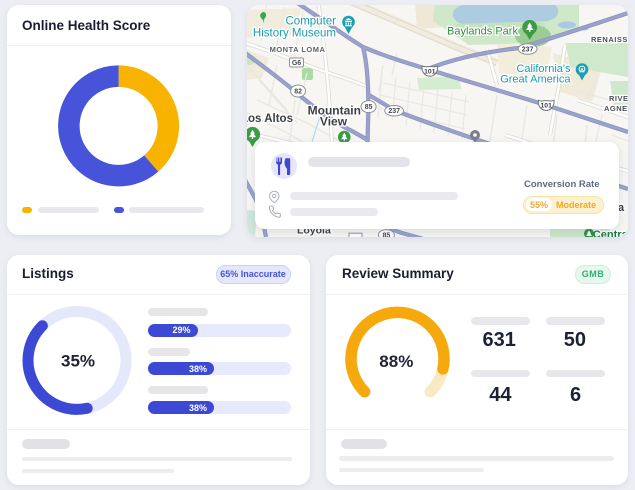 The width and height of the screenshot is (635, 490). I want to click on svg-text: California's, so click(543, 69).